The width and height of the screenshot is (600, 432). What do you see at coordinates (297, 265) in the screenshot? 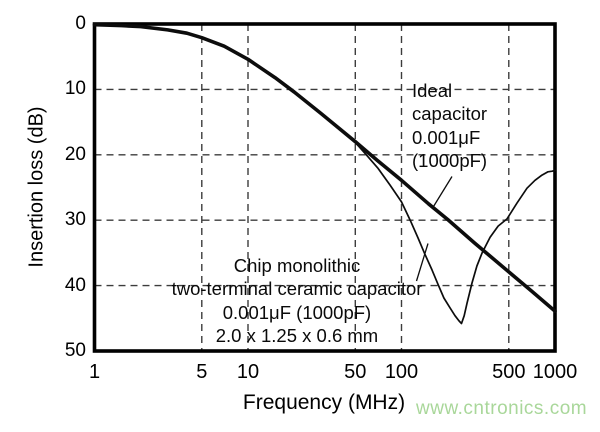
I see `annotation-line: Chip monolithic` at bounding box center [297, 265].